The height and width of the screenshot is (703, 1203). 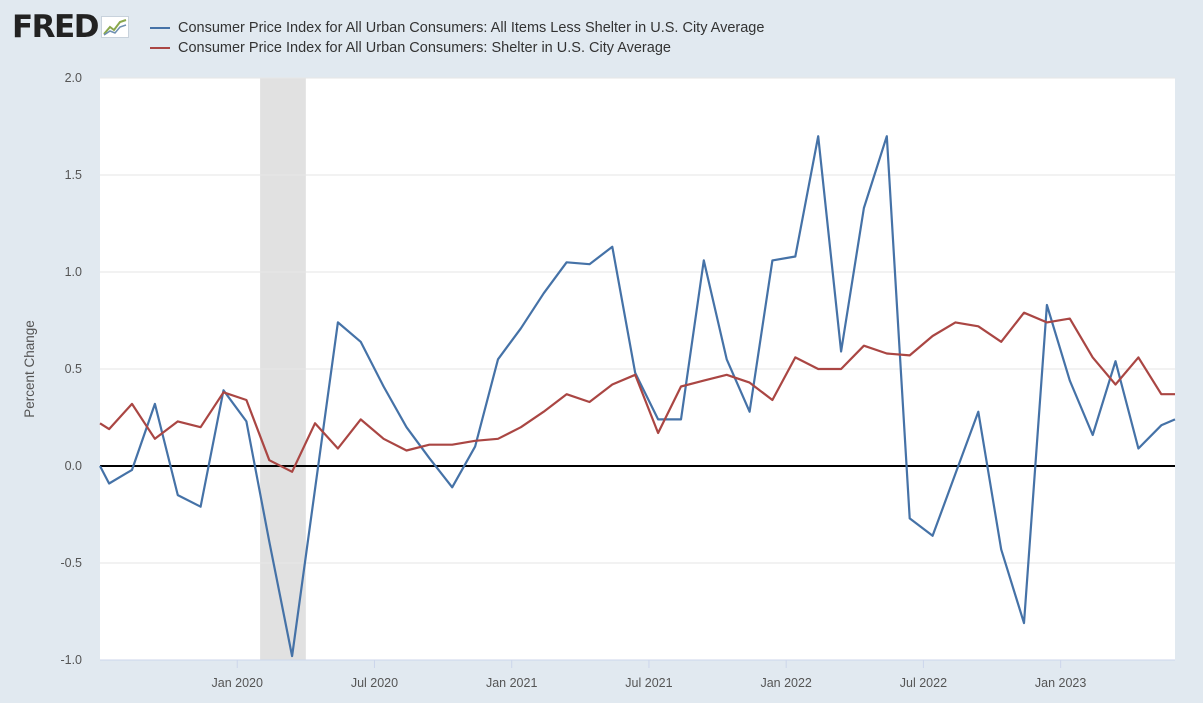 What do you see at coordinates (73, 78) in the screenshot?
I see `y-tick-label: 2.0` at bounding box center [73, 78].